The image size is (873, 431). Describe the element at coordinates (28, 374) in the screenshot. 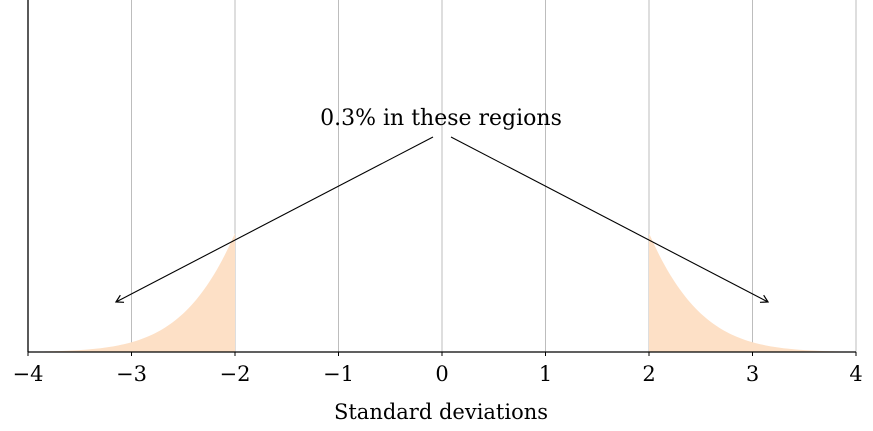

I see `x-tick-label: −4` at that location.